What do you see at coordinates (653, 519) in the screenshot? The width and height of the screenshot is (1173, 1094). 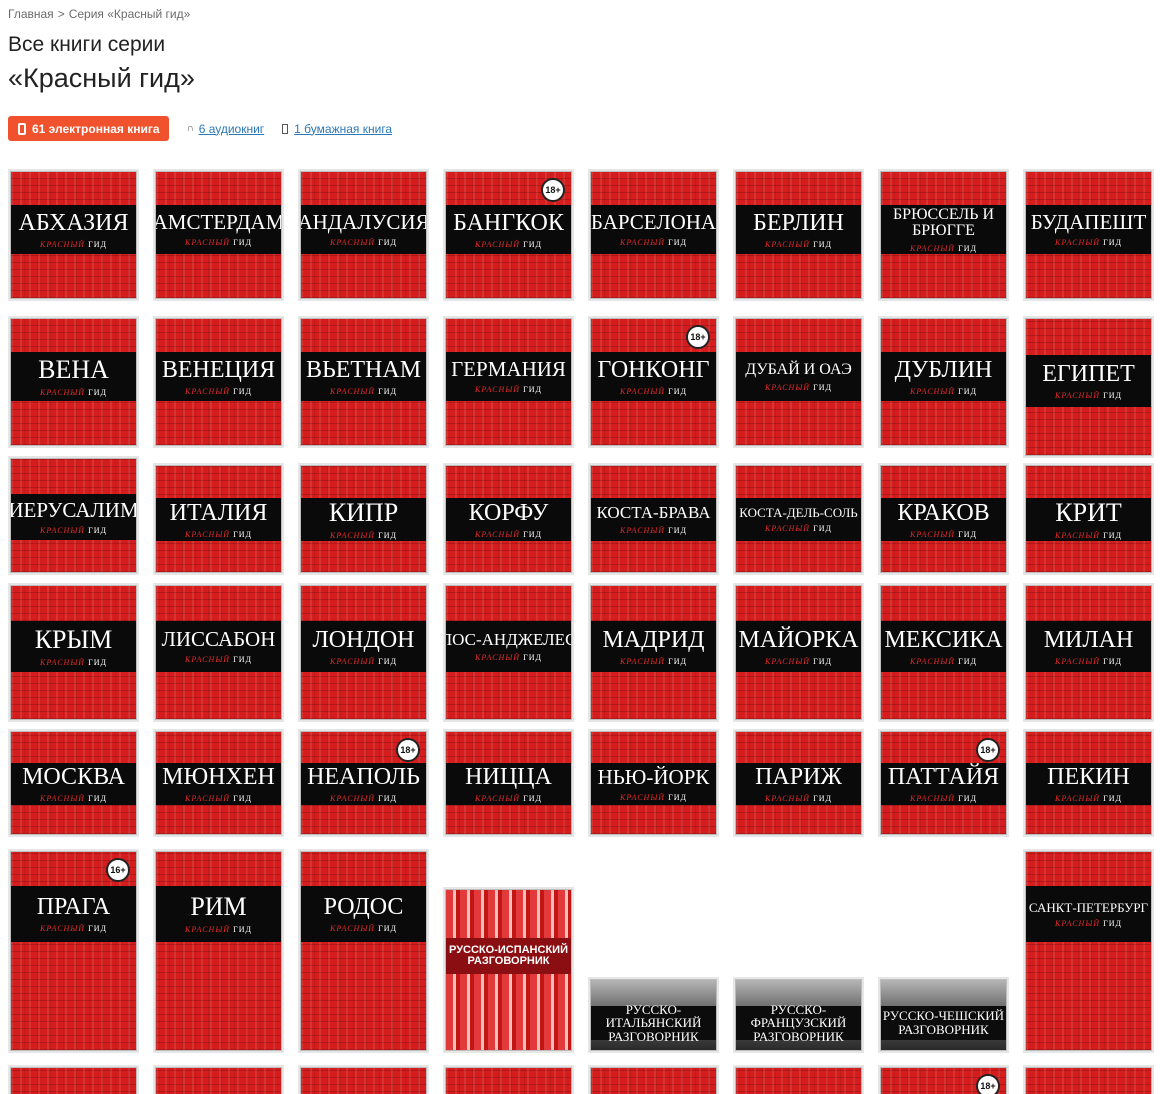 I see `book-cover-коста-брава: КОСТА-БРАВА КРАСНЫЙ ГИД` at bounding box center [653, 519].